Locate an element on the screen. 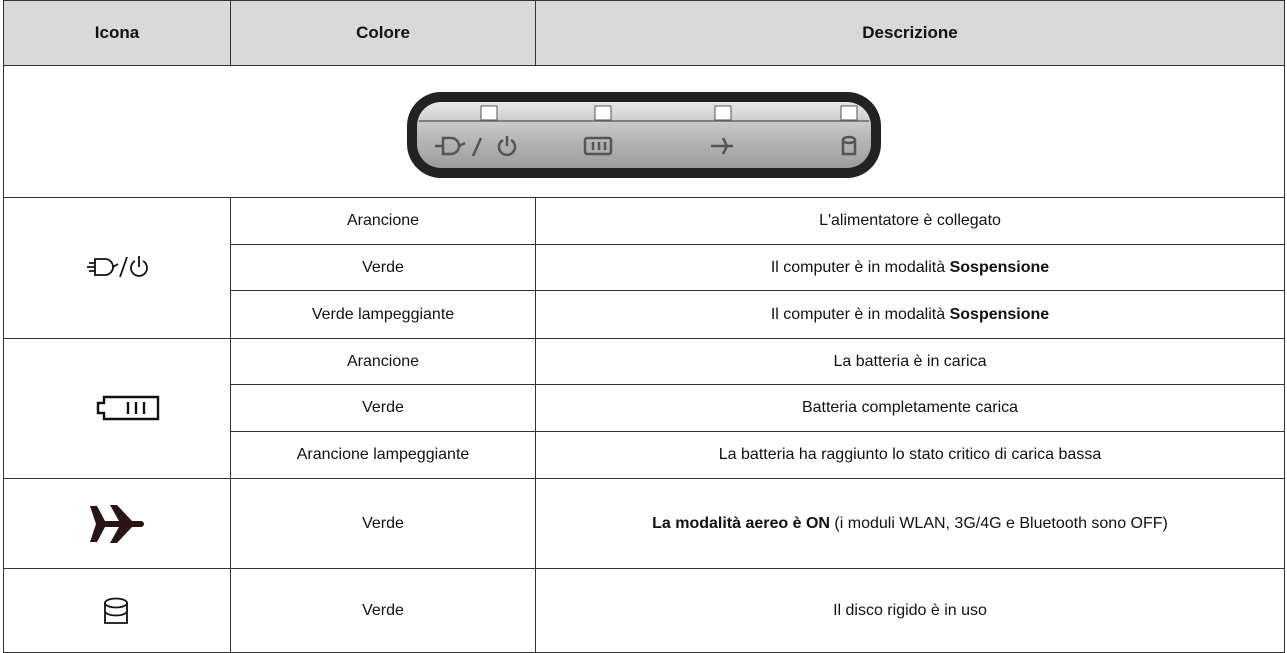 This screenshot has height=653, width=1287. description-part: Batteria completamente carica is located at coordinates (910, 407).